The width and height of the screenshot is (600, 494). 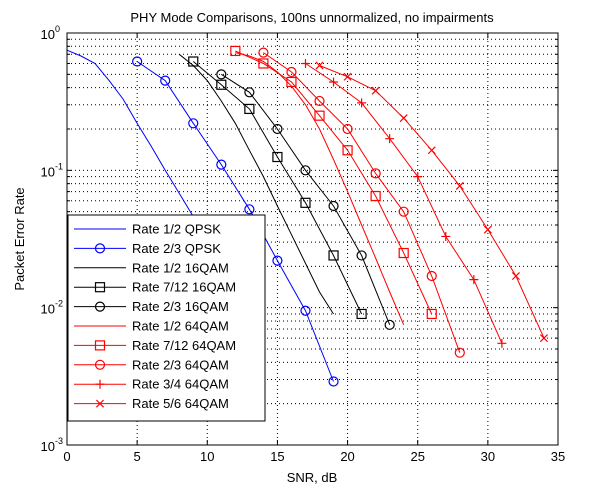 What do you see at coordinates (59, 166) in the screenshot?
I see `y-tick-exponent: -1` at bounding box center [59, 166].